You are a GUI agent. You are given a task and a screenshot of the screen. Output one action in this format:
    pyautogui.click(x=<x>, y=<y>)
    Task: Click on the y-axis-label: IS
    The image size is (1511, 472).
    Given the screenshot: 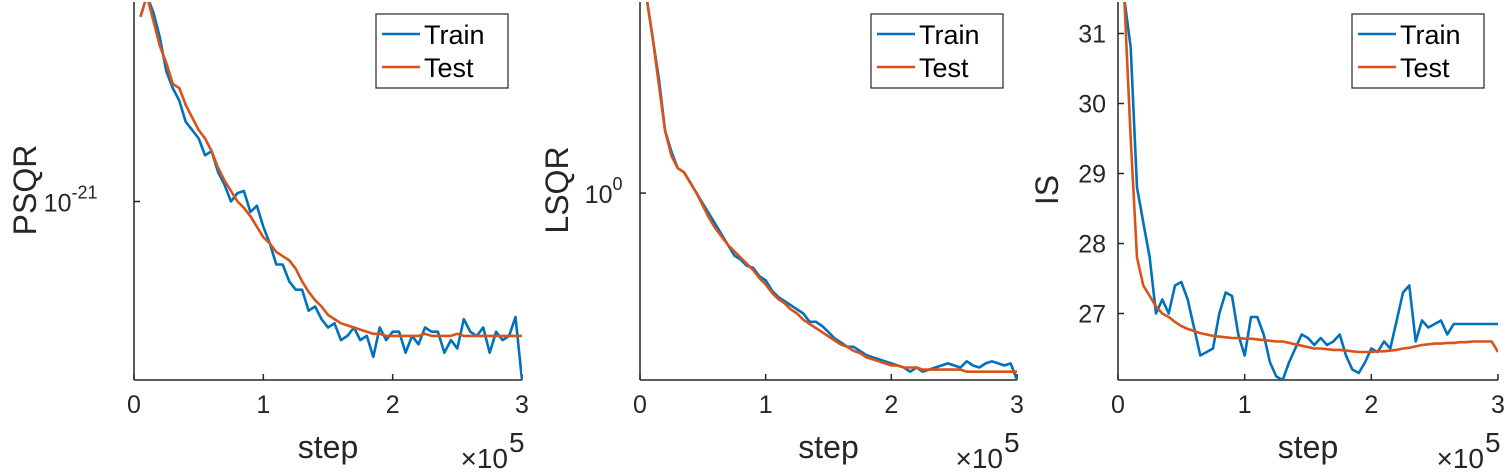 What is the action you would take?
    pyautogui.click(x=1047, y=190)
    